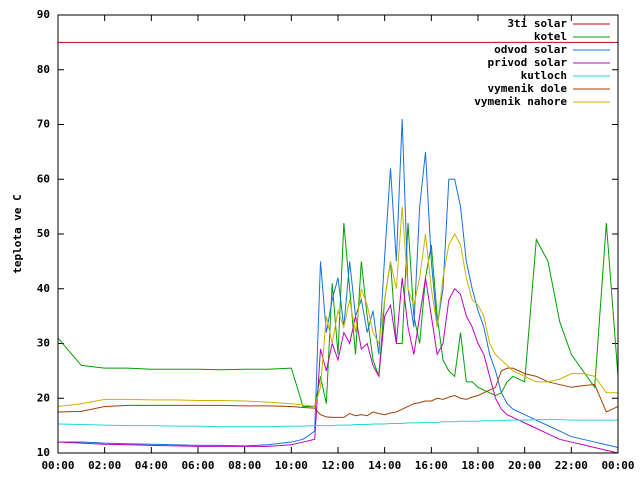 The image size is (640, 480). I want to click on x-tick-label: 12:00, so click(337, 465).